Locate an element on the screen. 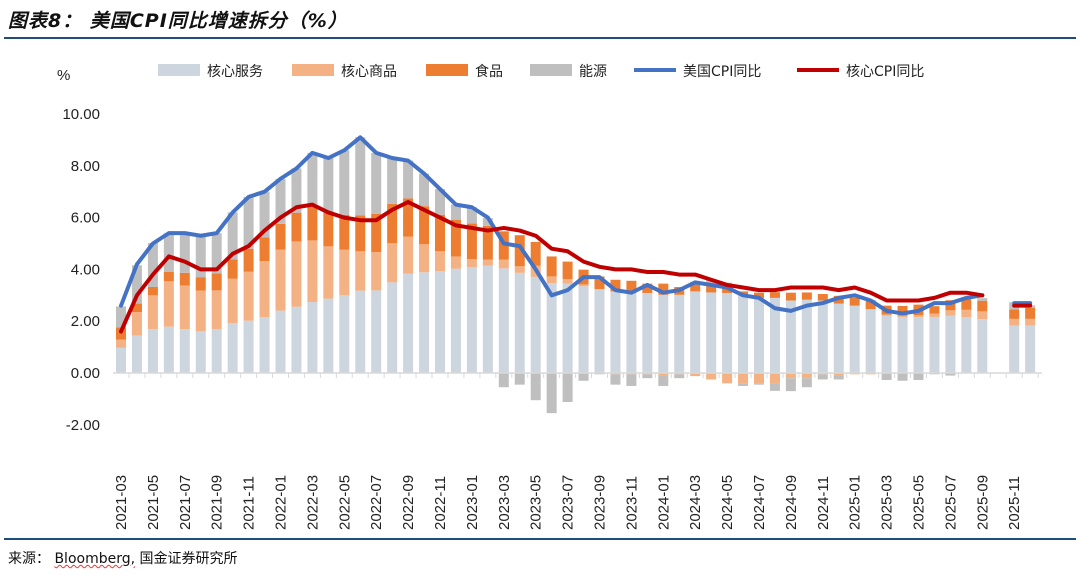 Image resolution: width=1080 pixels, height=574 pixels. x-tick-label: 2023-05 is located at coordinates (536, 502).